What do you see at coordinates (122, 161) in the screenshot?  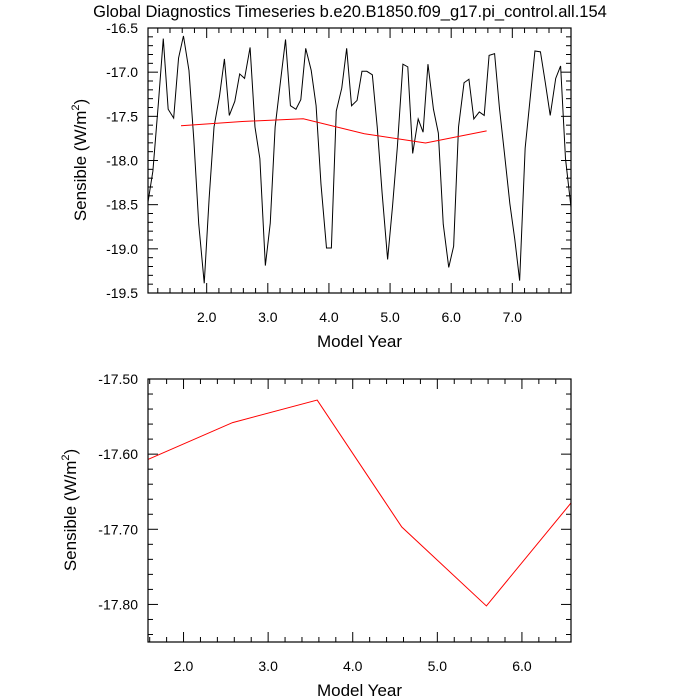 I see `y-tick-label: -18.0` at bounding box center [122, 161].